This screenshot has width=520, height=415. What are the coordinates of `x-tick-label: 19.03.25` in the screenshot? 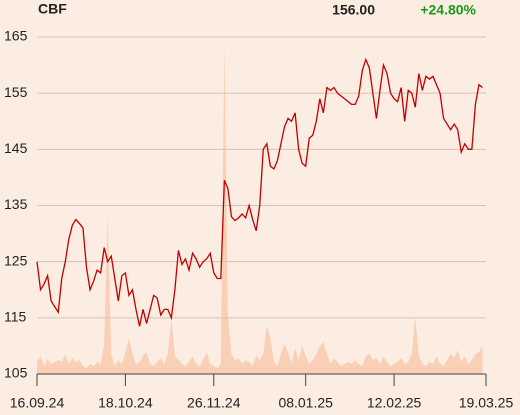 It's located at (486, 403).